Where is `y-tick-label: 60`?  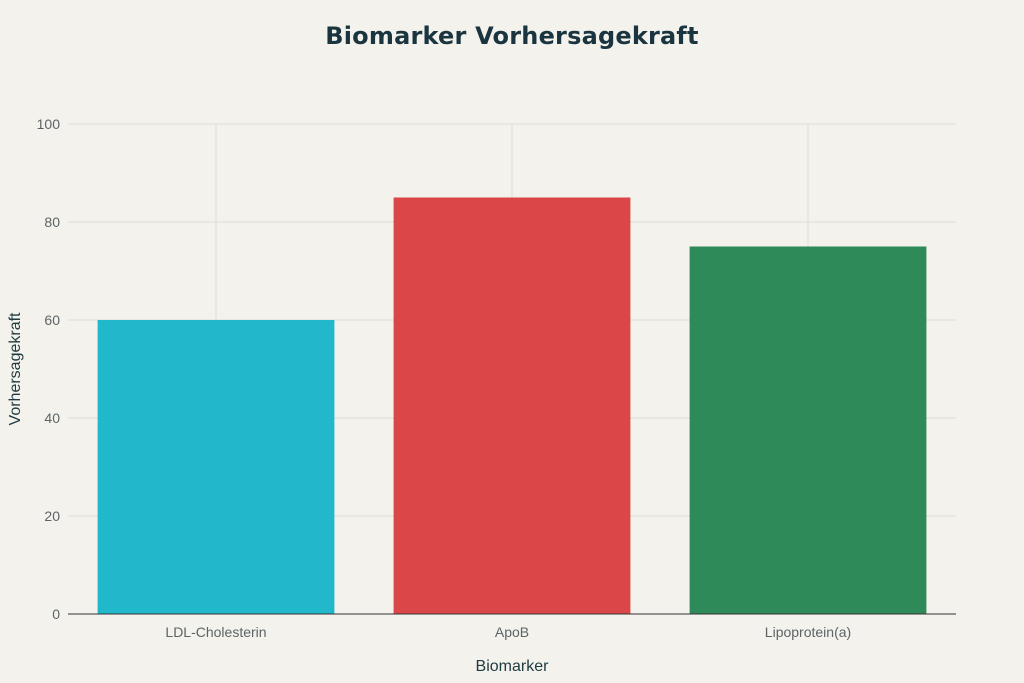 y-tick-label: 60 is located at coordinates (52, 320).